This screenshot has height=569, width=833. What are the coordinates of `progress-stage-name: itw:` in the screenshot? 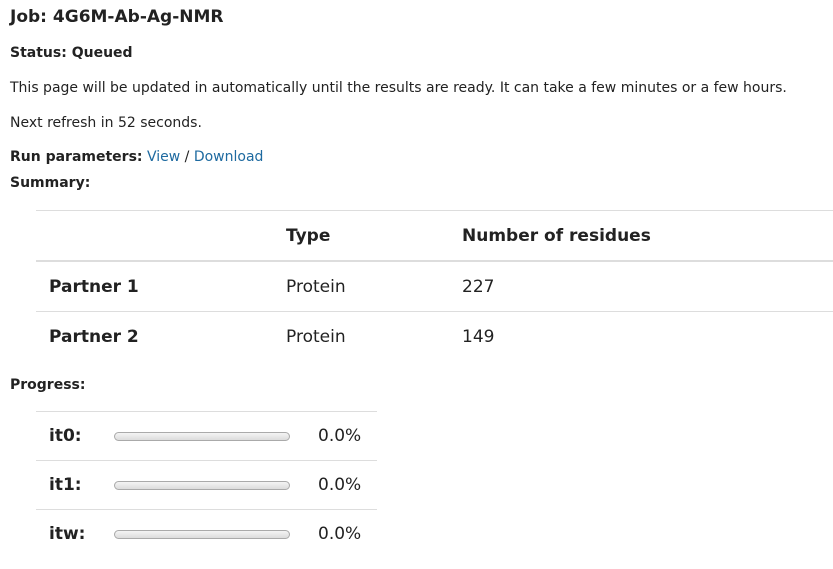 It's located at (67, 534).